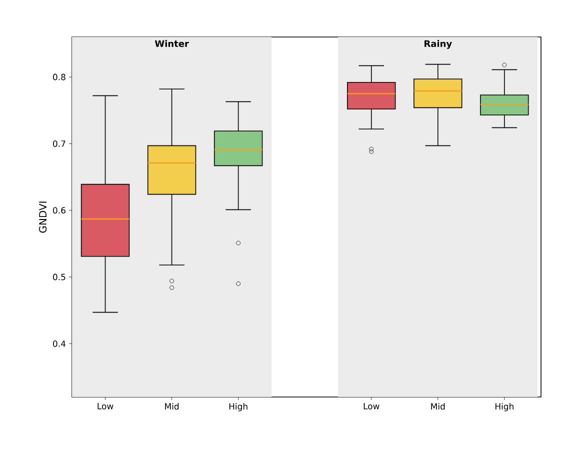 The height and width of the screenshot is (451, 578). What do you see at coordinates (59, 210) in the screenshot?
I see `y-tick-label: 0.6` at bounding box center [59, 210].